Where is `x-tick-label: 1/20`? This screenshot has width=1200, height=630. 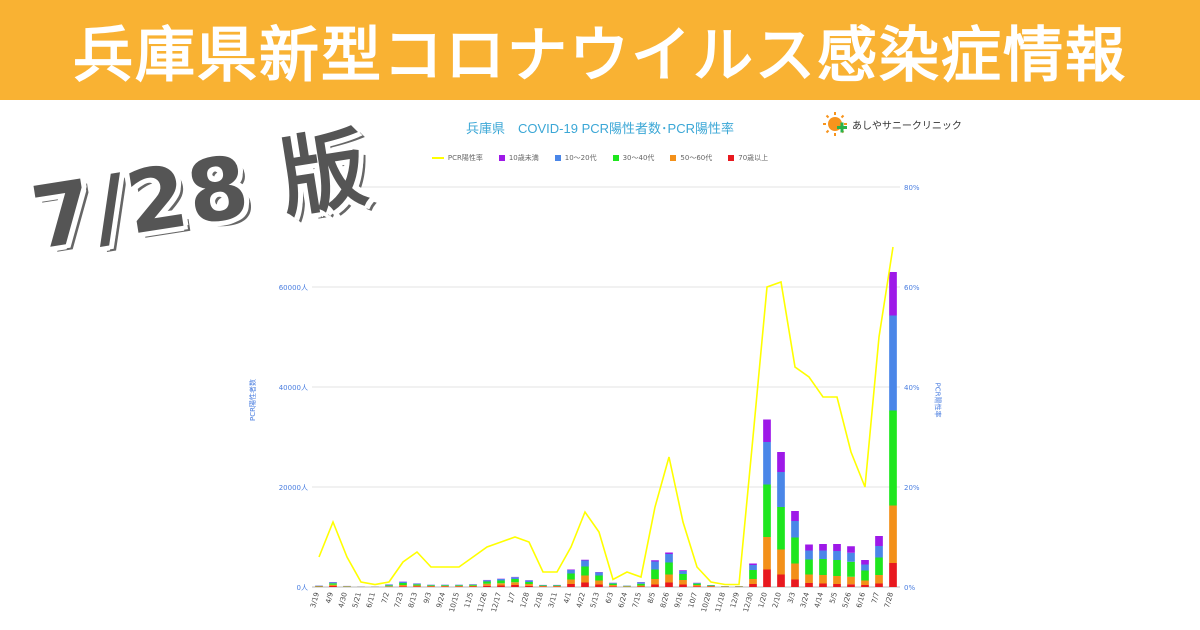 x-tick-label: 1/20 is located at coordinates (763, 599).